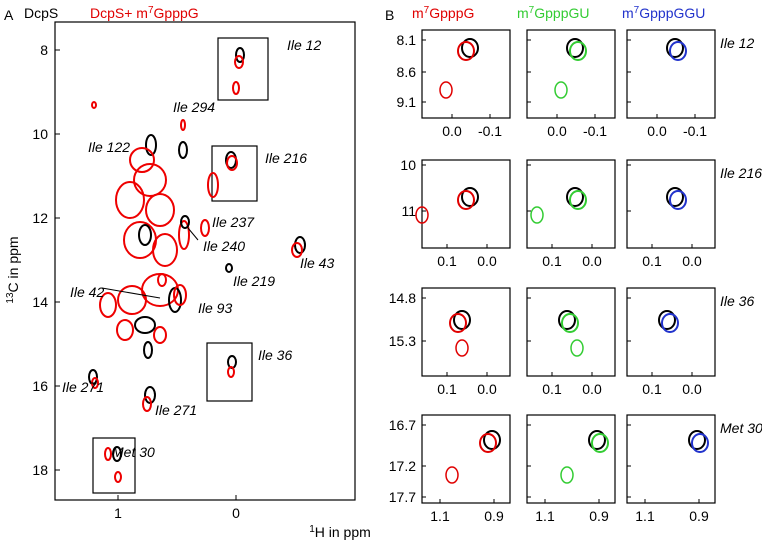 The height and width of the screenshot is (543, 762). Describe the element at coordinates (194, 107) in the screenshot. I see `peak-label: Ile 294` at that location.